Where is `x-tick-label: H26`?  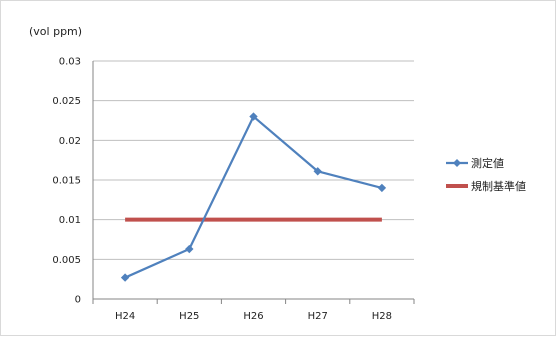 x-tick-label: H26 is located at coordinates (253, 316).